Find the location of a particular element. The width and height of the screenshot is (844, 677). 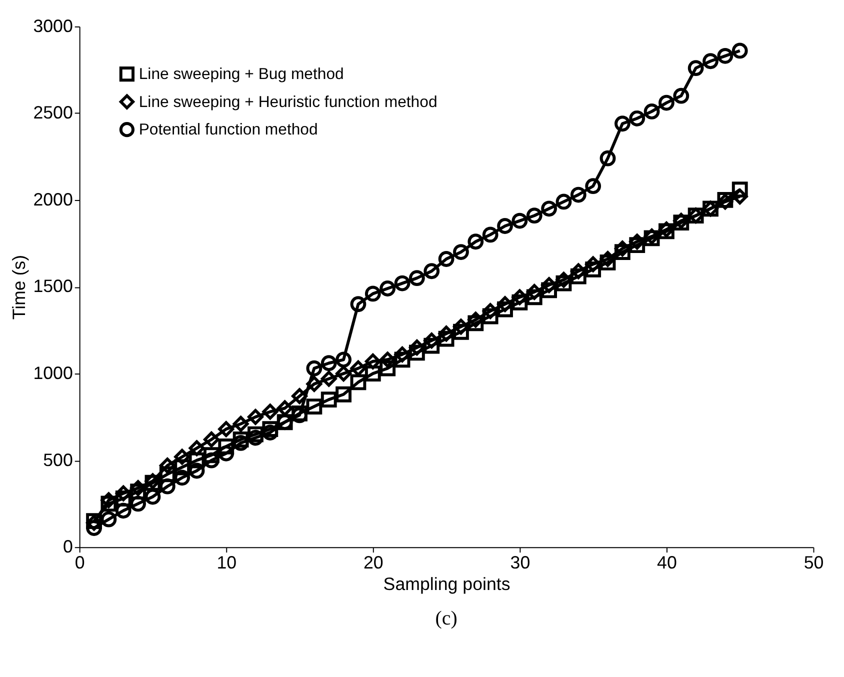

y-tick-label: 2500 is located at coordinates (53, 112).